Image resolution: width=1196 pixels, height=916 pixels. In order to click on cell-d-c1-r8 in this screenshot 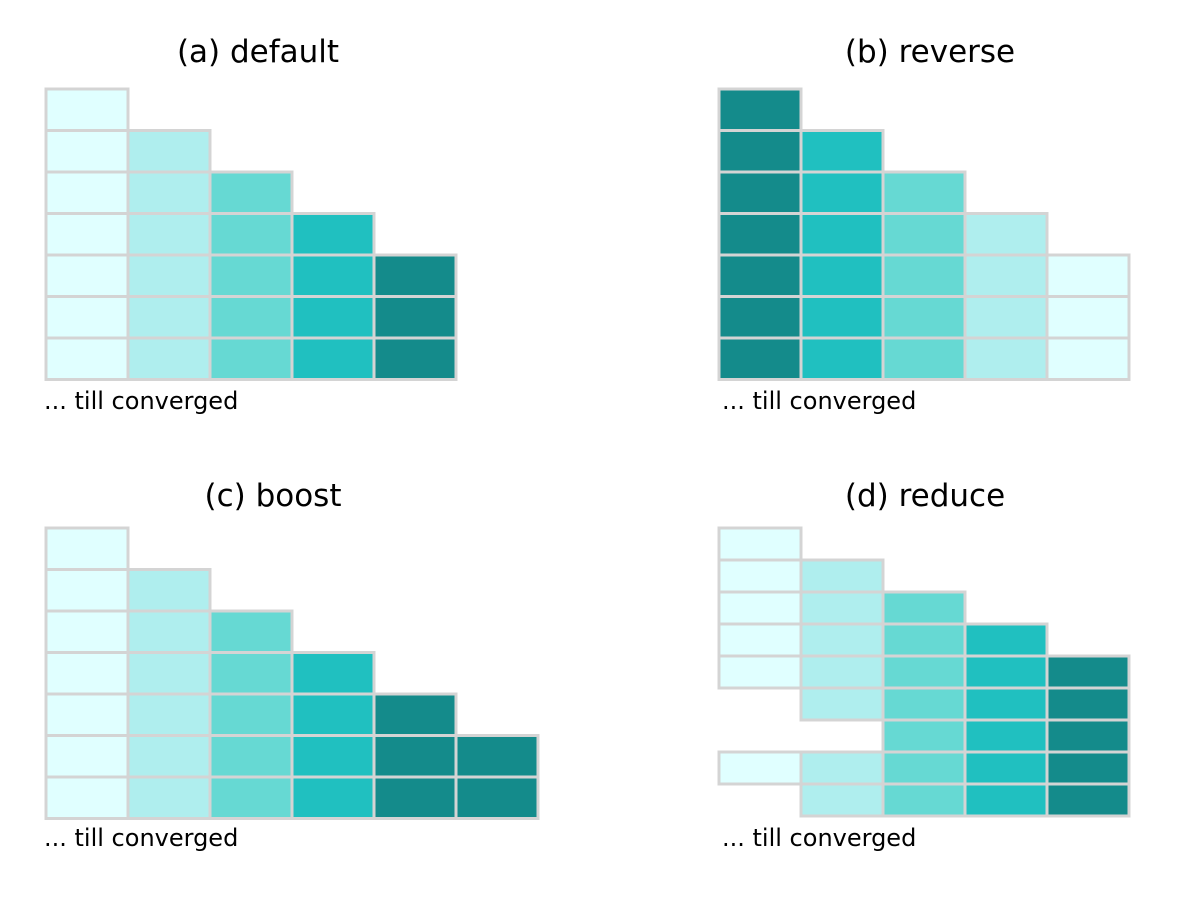, I will do `click(842, 800)`.